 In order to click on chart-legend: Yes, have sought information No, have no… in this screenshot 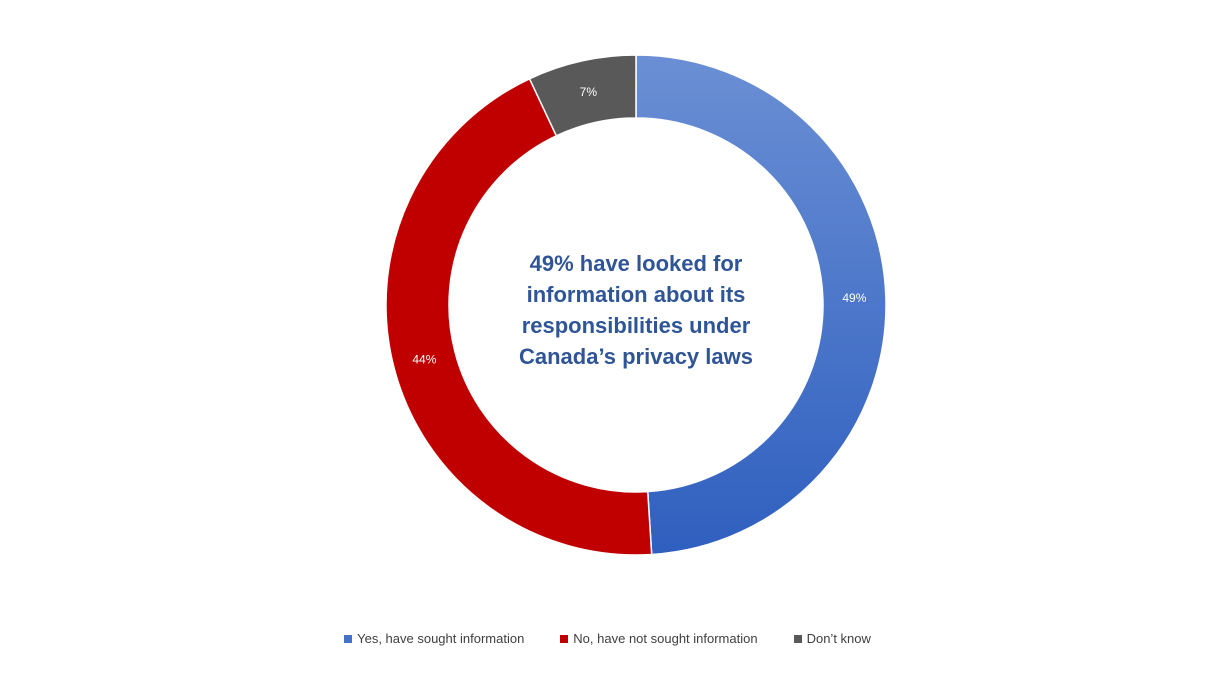, I will do `click(604, 638)`.